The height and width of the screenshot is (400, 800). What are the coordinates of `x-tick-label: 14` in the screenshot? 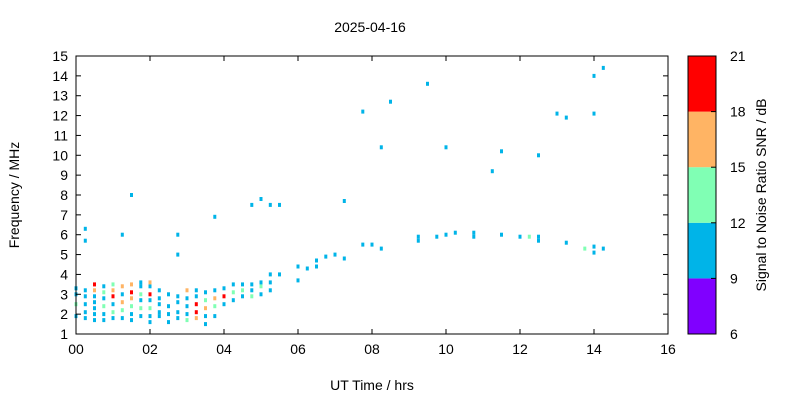 It's located at (594, 349).